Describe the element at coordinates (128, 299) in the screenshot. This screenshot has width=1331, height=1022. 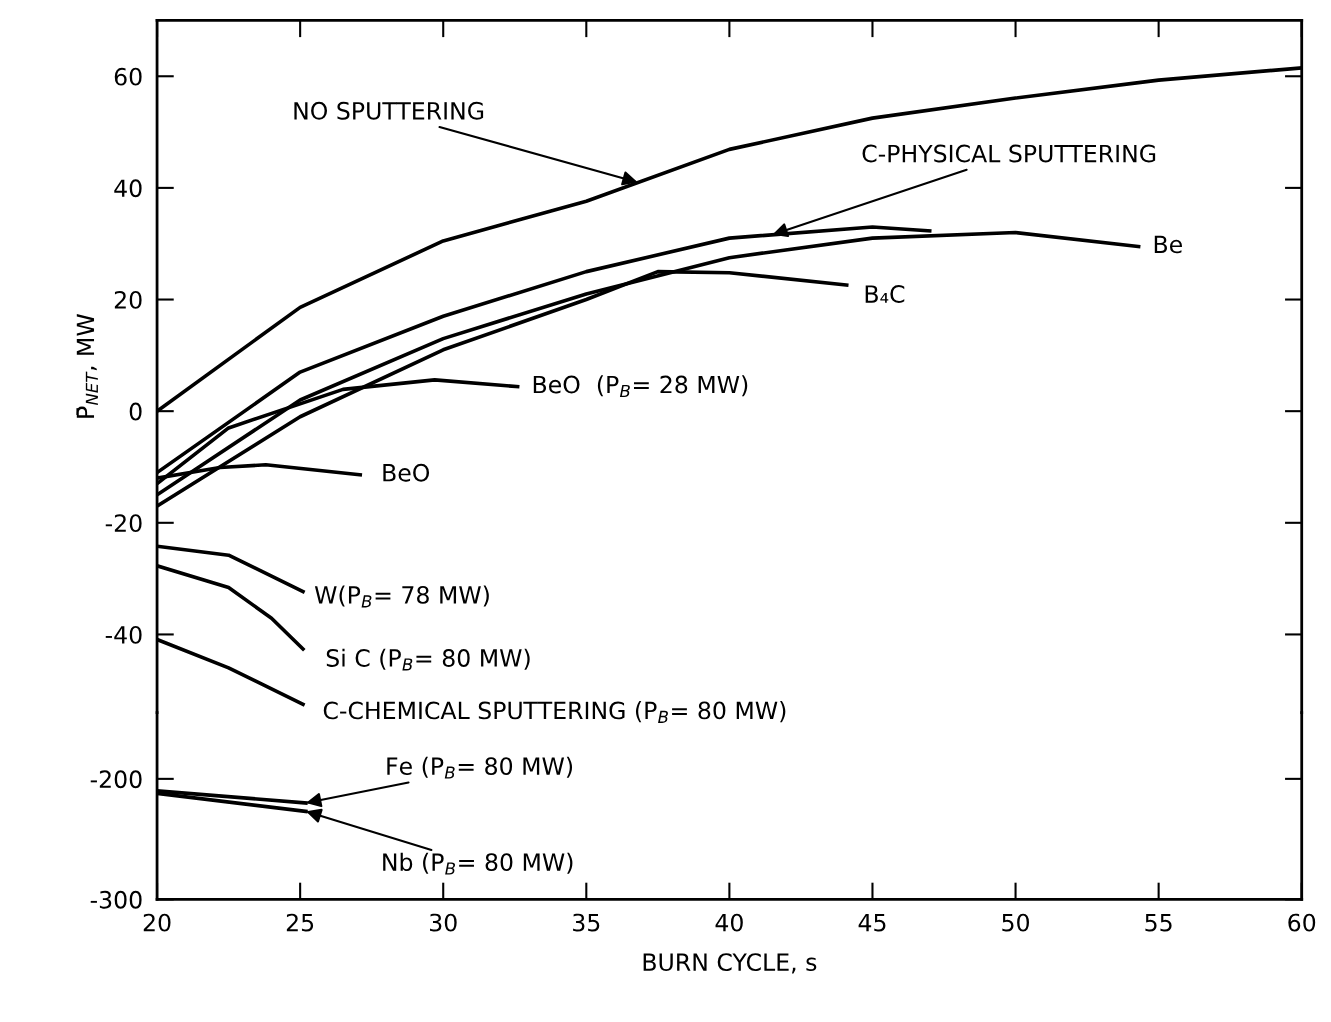
I see `y-tick-label: 20` at that location.